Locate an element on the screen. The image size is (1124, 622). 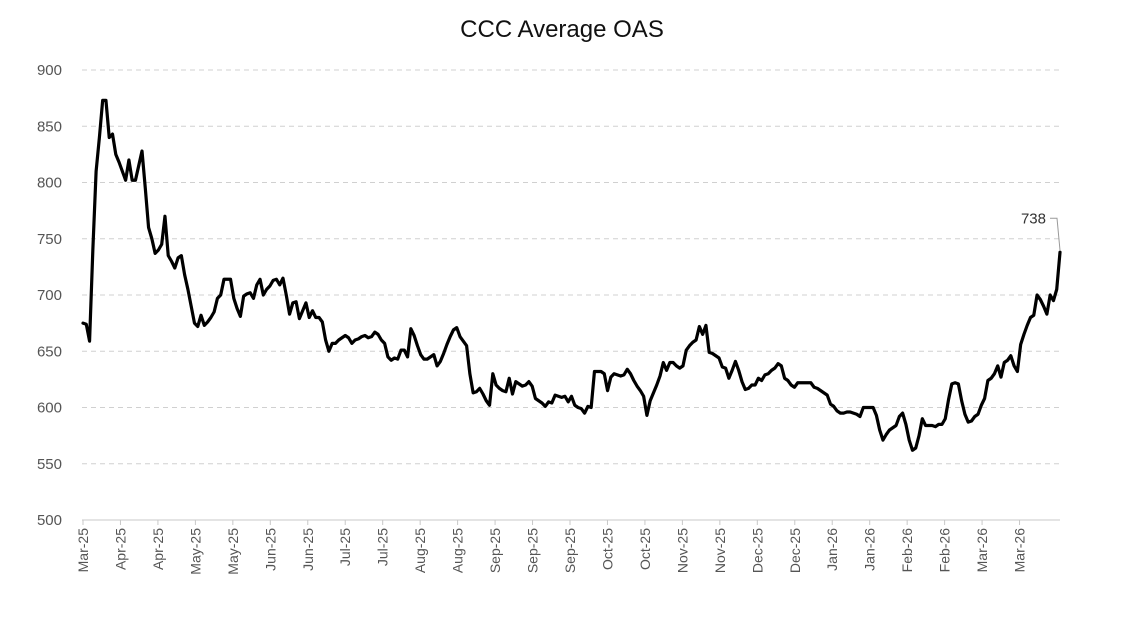
y-tick-label: 700 is located at coordinates (49, 295).